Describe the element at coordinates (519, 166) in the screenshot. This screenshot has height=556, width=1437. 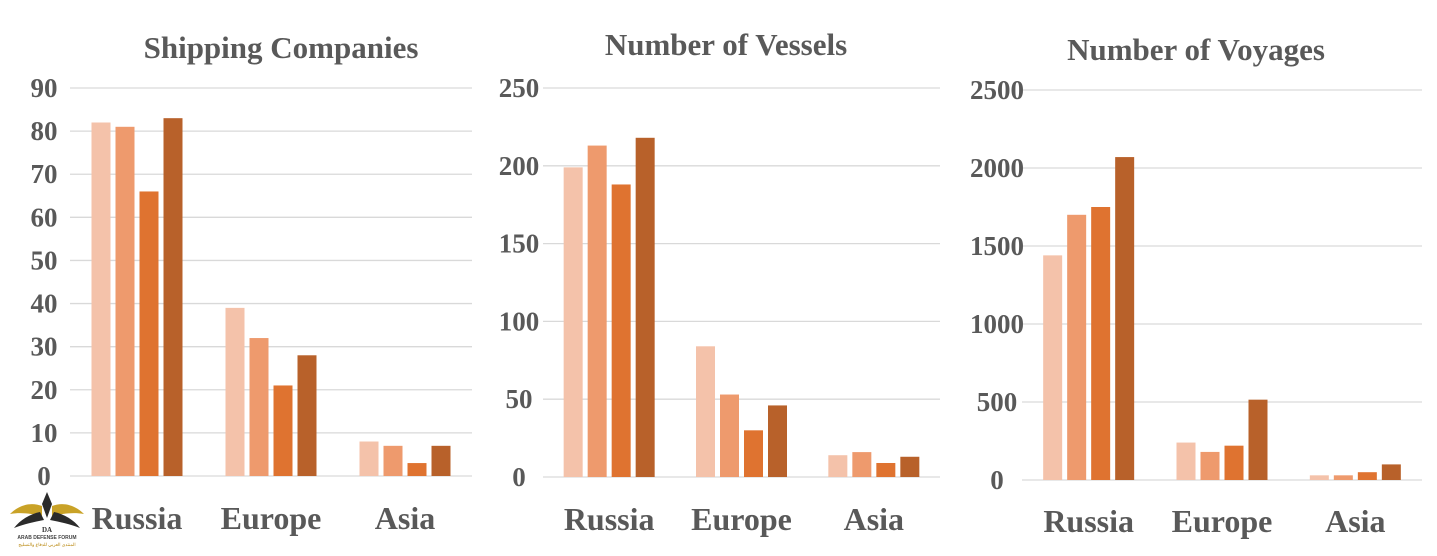
I see `y-tick-label: 200` at that location.